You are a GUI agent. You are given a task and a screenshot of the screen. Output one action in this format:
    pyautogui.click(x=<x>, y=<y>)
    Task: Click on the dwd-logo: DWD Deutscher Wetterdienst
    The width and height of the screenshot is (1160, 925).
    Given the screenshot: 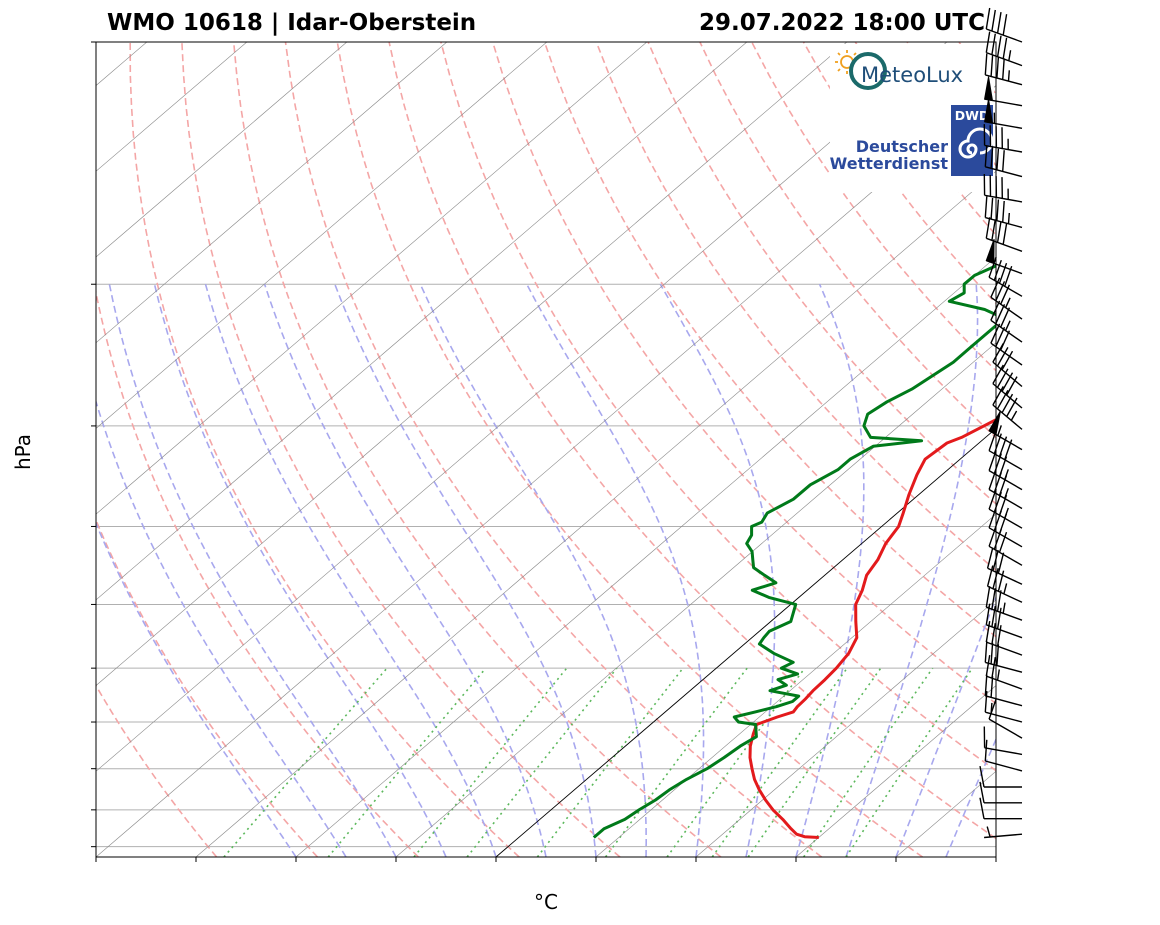 What is the action you would take?
    pyautogui.click(x=912, y=140)
    